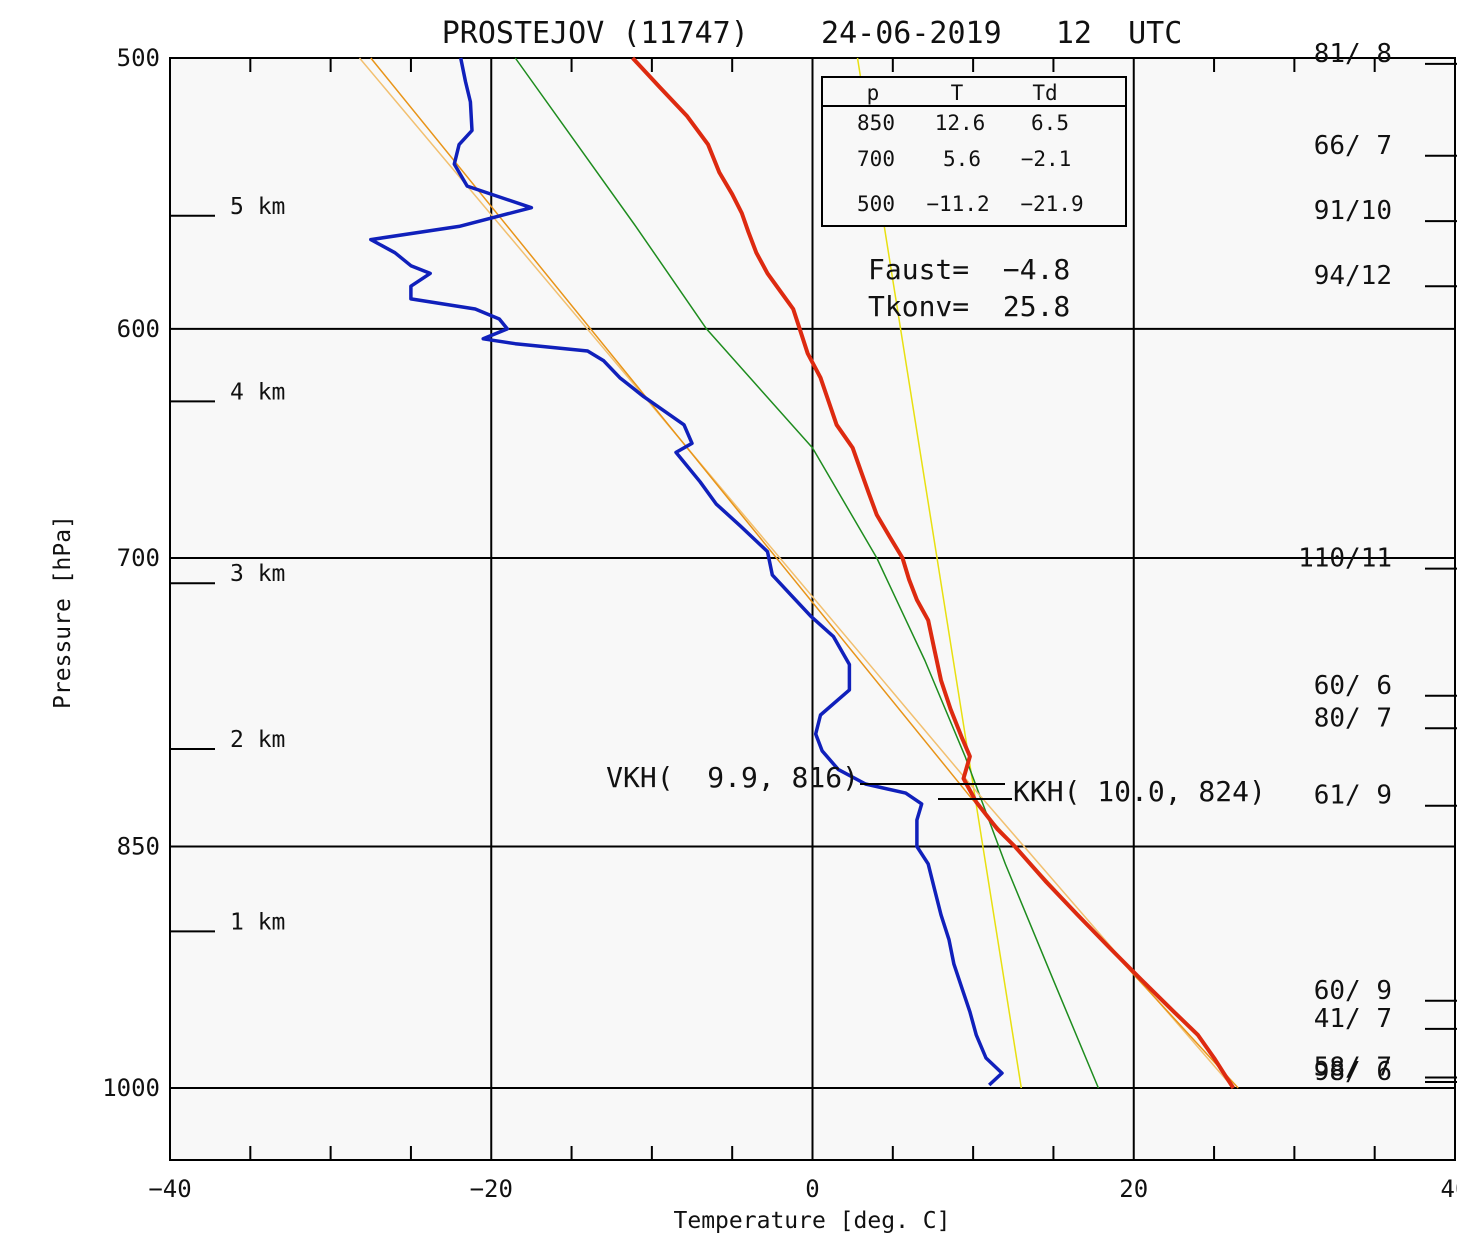  What do you see at coordinates (138, 58) in the screenshot?
I see `y-tick-label: 500` at bounding box center [138, 58].